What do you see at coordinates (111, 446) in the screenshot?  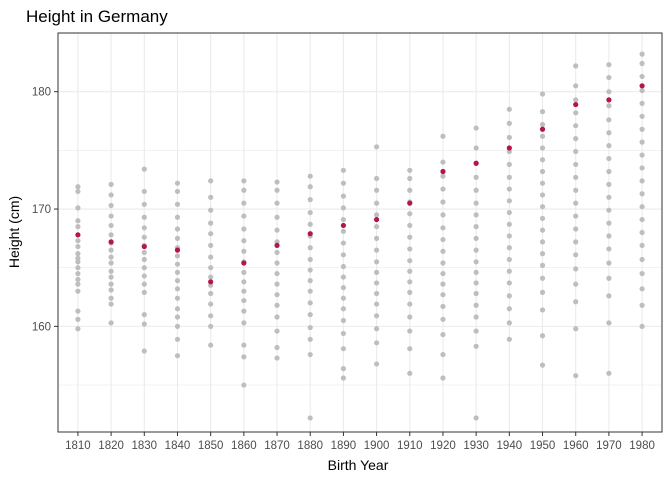 I see `x-tick-label: 1820` at bounding box center [111, 446].